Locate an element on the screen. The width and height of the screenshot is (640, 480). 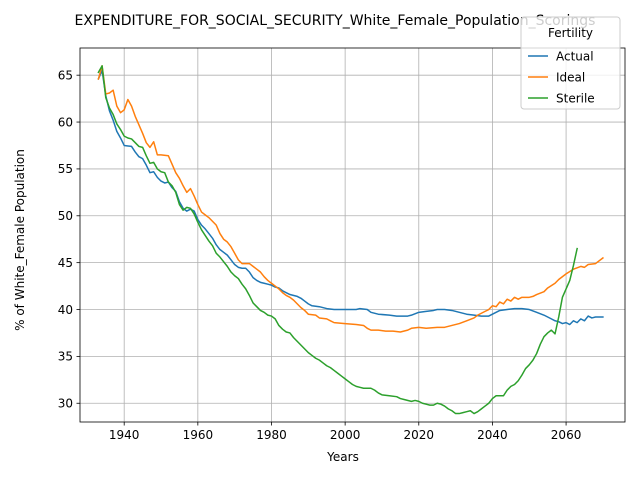
legend-label-ideal: Ideal is located at coordinates (570, 77).